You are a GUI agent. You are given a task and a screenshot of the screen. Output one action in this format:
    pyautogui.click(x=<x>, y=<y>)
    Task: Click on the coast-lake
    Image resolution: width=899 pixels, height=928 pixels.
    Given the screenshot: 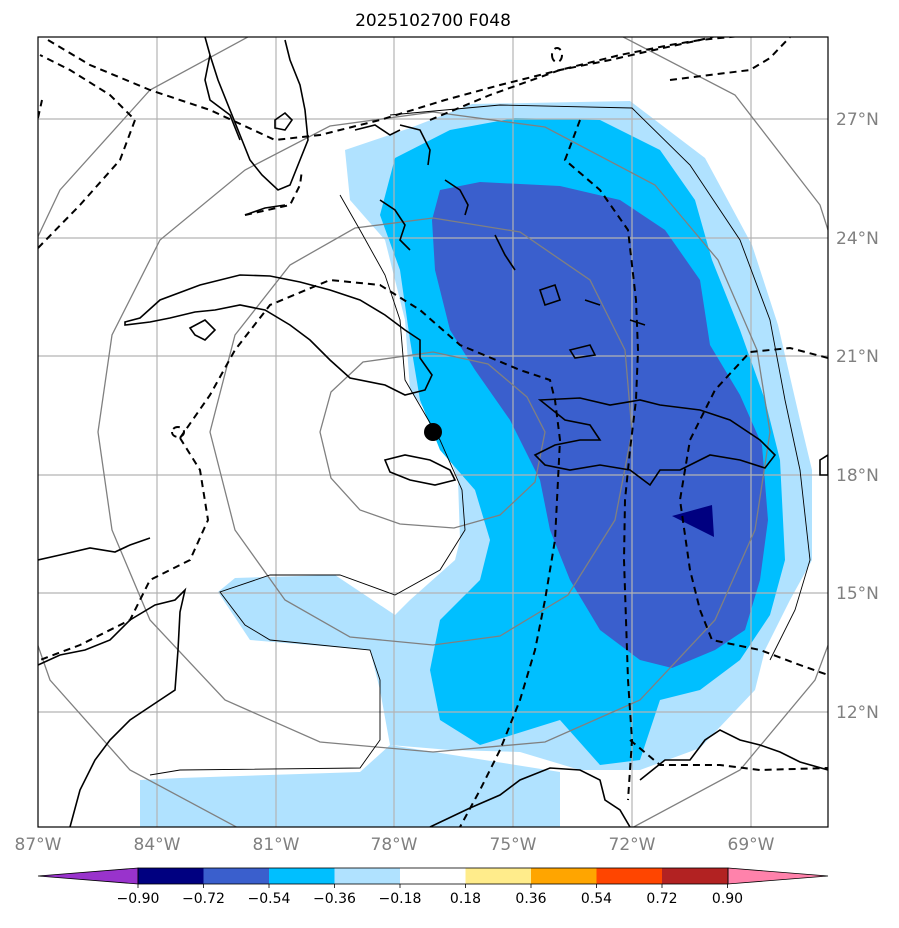 What is the action you would take?
    pyautogui.click(x=284, y=121)
    